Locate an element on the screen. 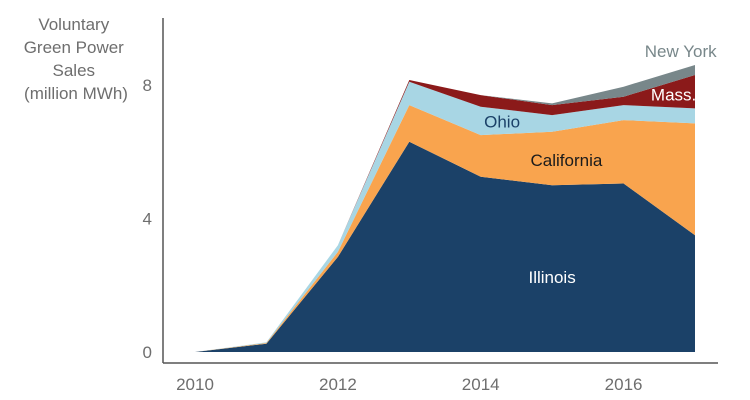  series-label-ohio: Ohio is located at coordinates (502, 122).